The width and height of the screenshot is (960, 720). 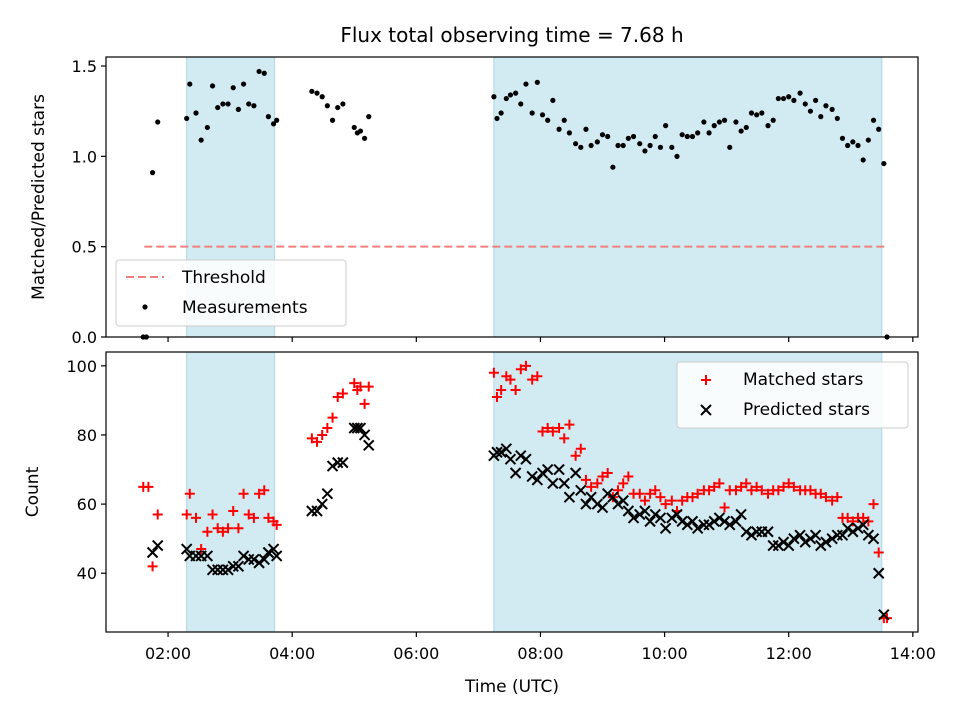 What do you see at coordinates (81, 366) in the screenshot?
I see `y-tick-label: 100` at bounding box center [81, 366].